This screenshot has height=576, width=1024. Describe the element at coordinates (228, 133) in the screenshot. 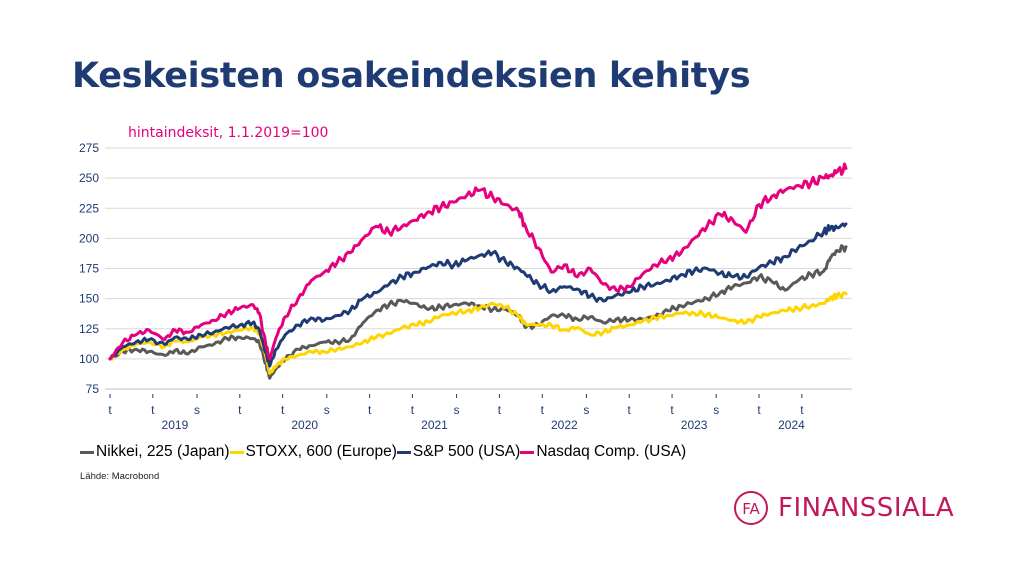

I see `chart-subtitle: hintaindeksit, 1.1.2019=100` at that location.